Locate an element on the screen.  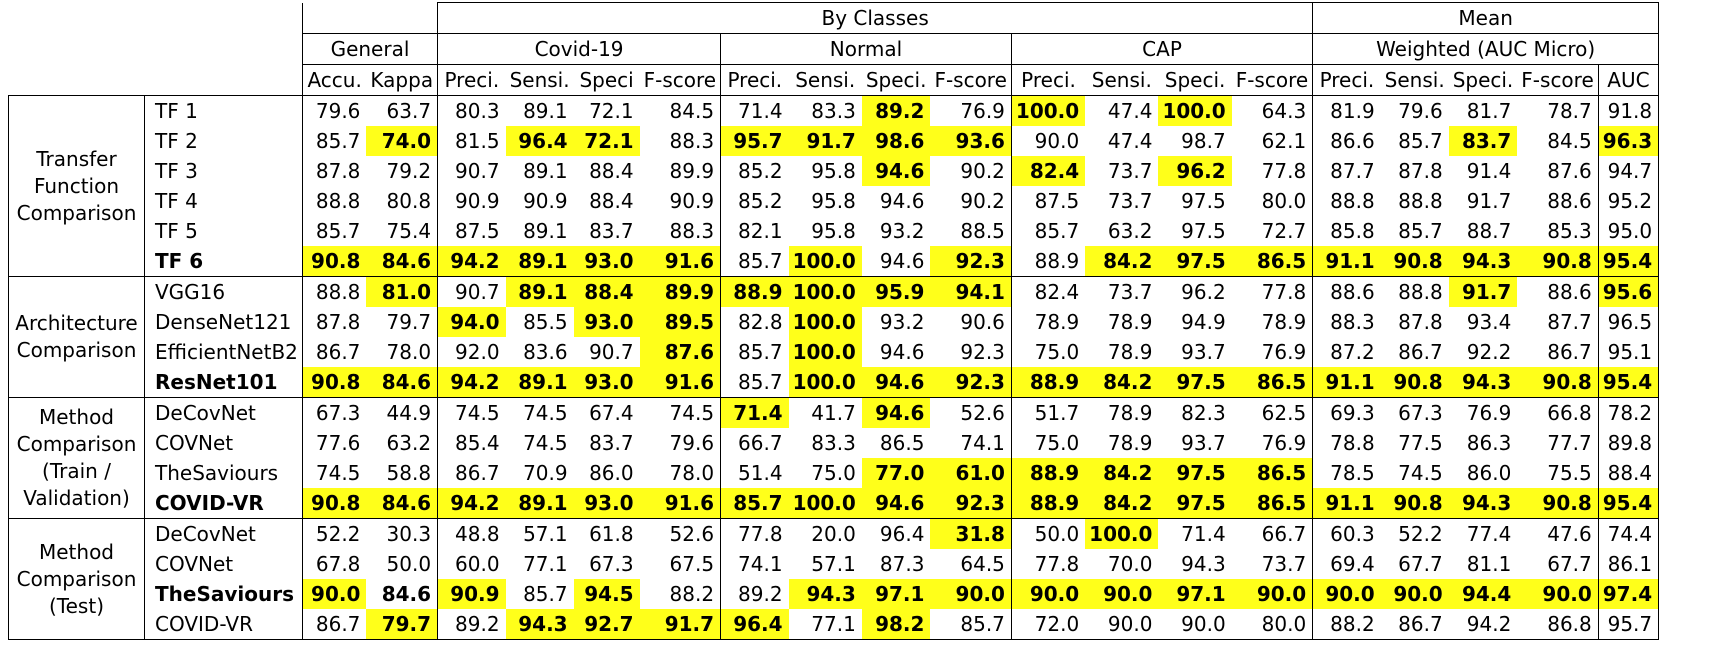
model-name: ResNet101 is located at coordinates (223, 382).